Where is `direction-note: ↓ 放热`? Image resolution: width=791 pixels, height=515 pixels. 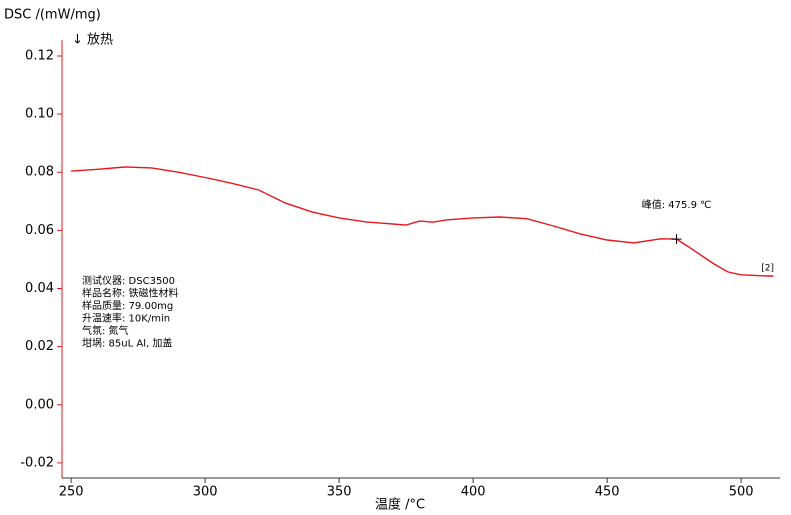
direction-note: ↓ 放热 is located at coordinates (92, 40).